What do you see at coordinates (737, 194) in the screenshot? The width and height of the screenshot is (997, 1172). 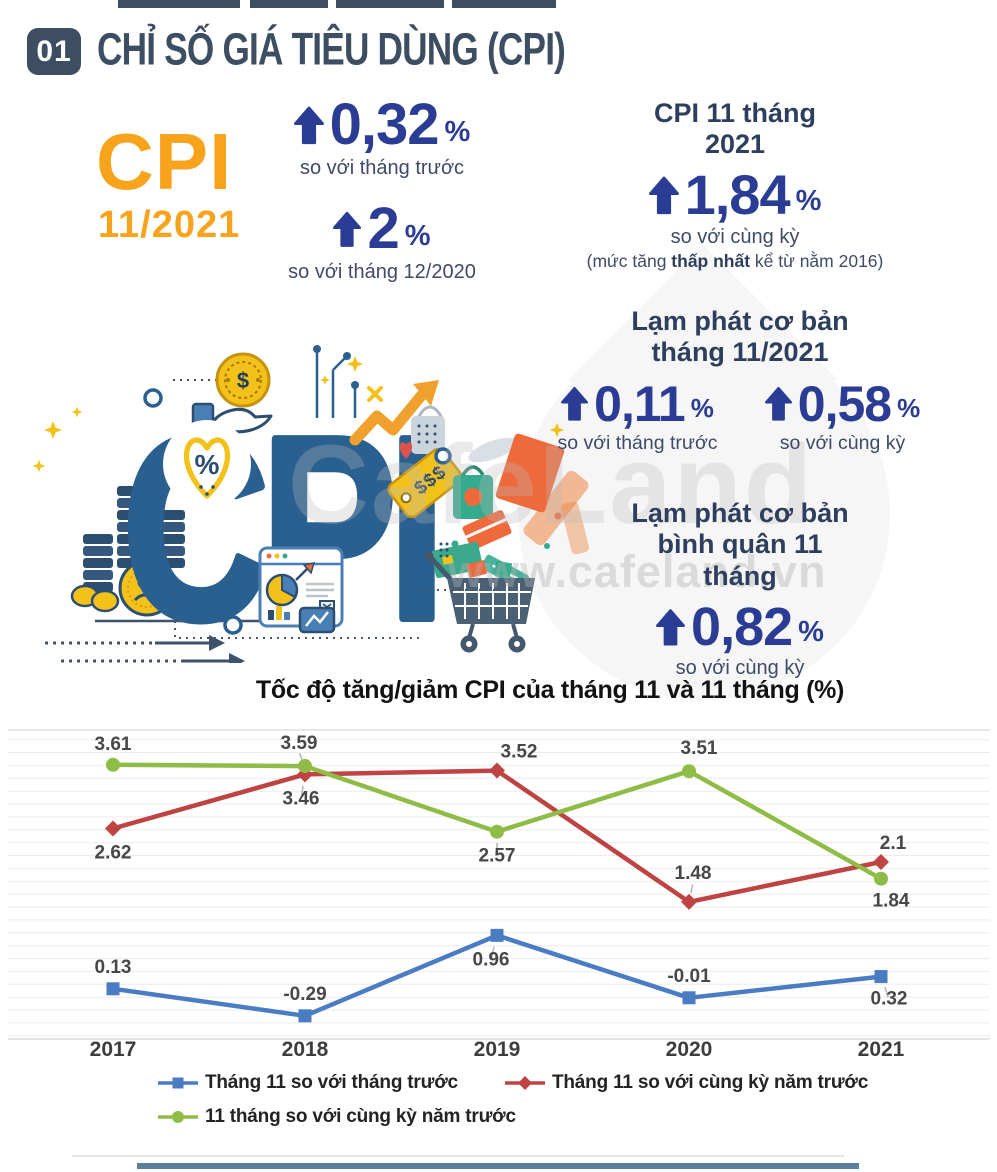 I see `stat-cpi-11m-value: 1,84` at bounding box center [737, 194].